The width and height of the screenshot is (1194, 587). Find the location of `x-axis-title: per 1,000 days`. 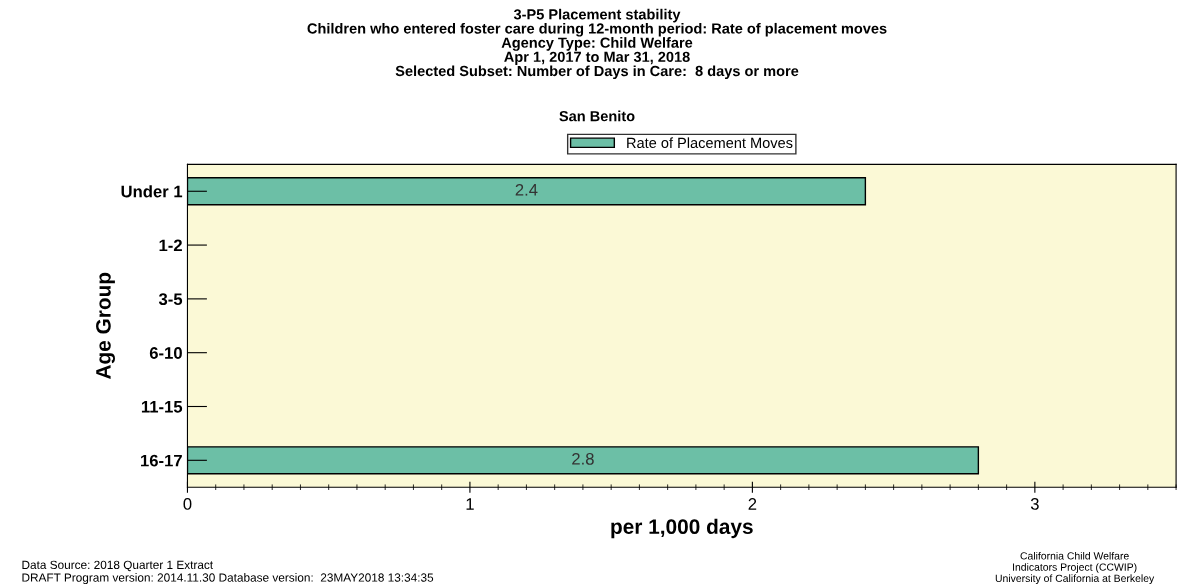

x-axis-title: per 1,000 days is located at coordinates (682, 528).